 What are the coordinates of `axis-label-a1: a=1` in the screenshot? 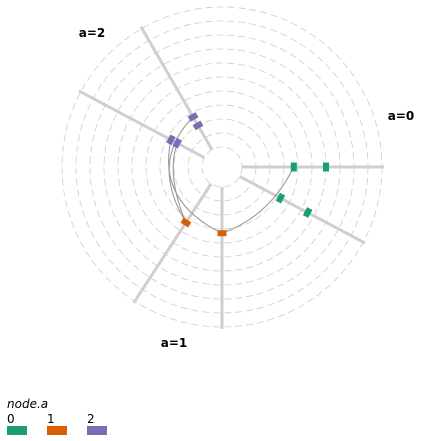 It's located at (174, 343).